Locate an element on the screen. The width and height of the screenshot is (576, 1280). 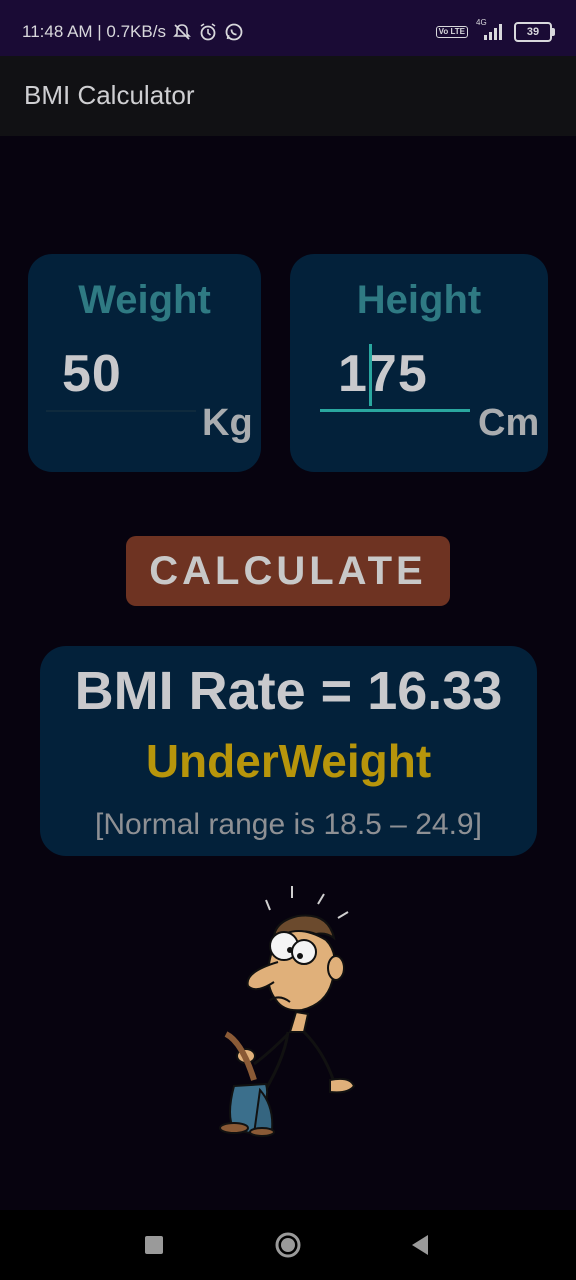
battery-level: 39 is located at coordinates (533, 32).